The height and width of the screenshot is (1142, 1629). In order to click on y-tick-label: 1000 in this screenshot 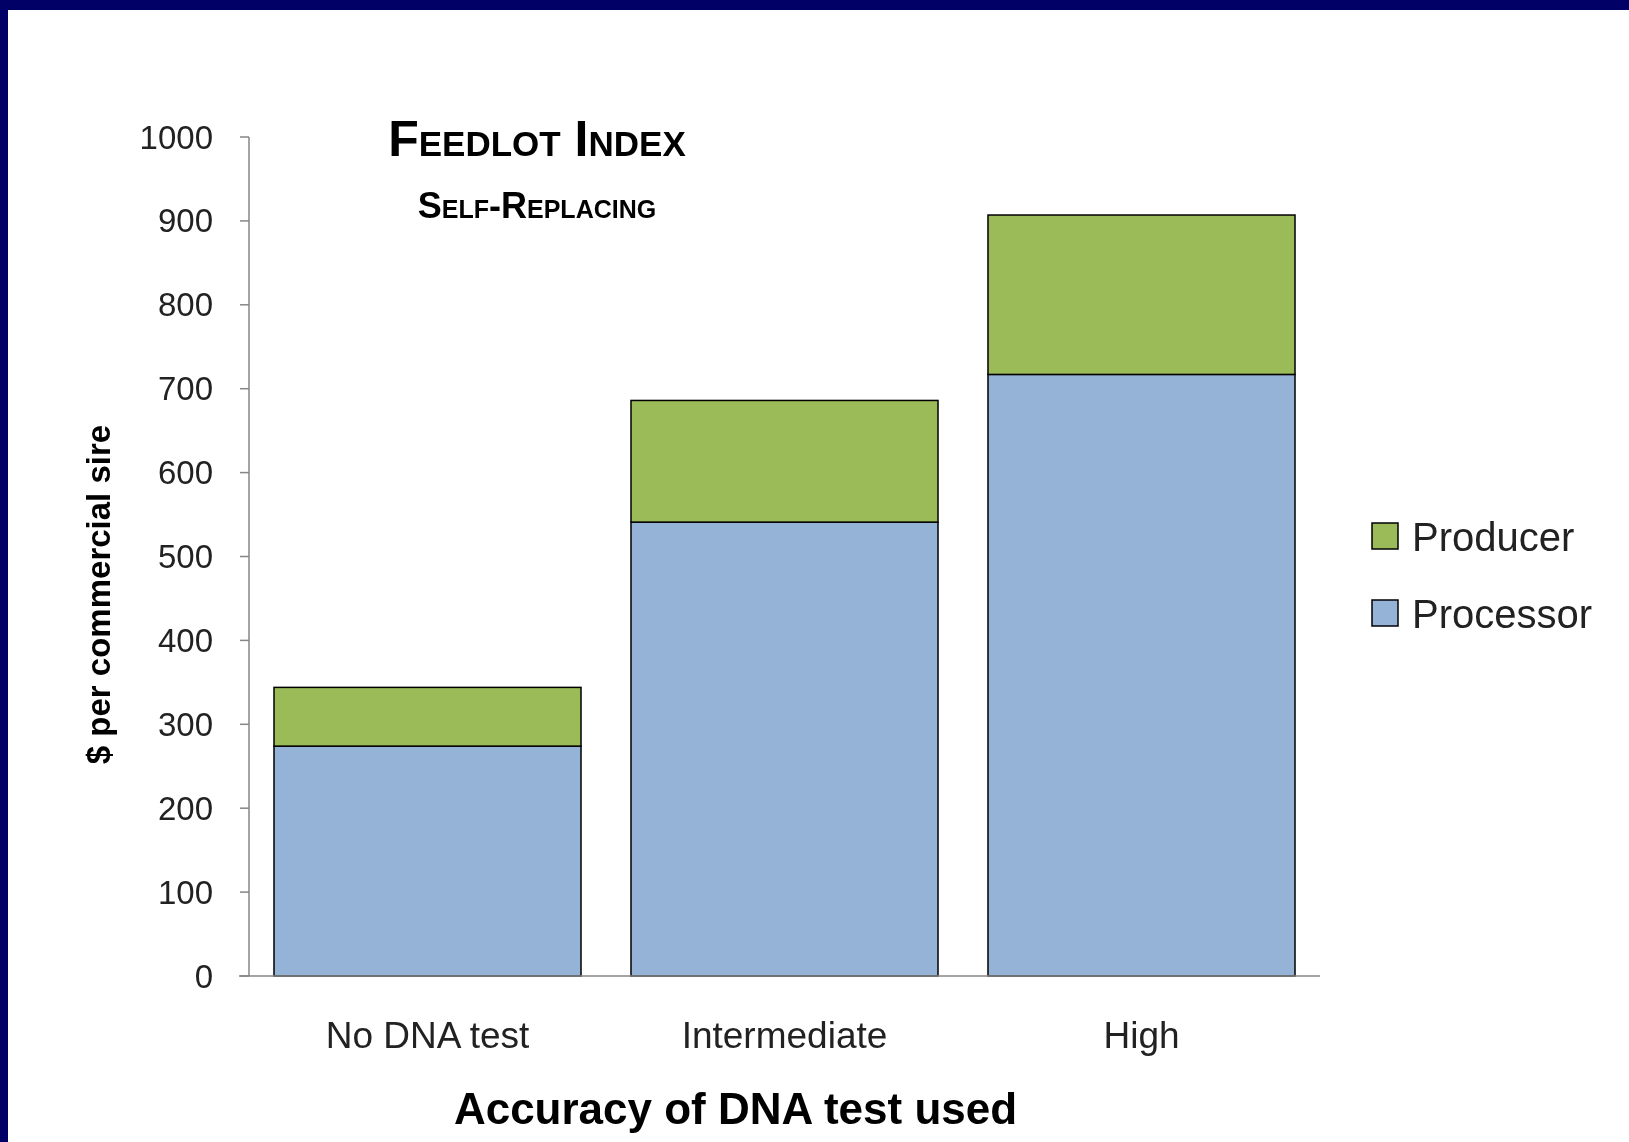, I will do `click(176, 137)`.